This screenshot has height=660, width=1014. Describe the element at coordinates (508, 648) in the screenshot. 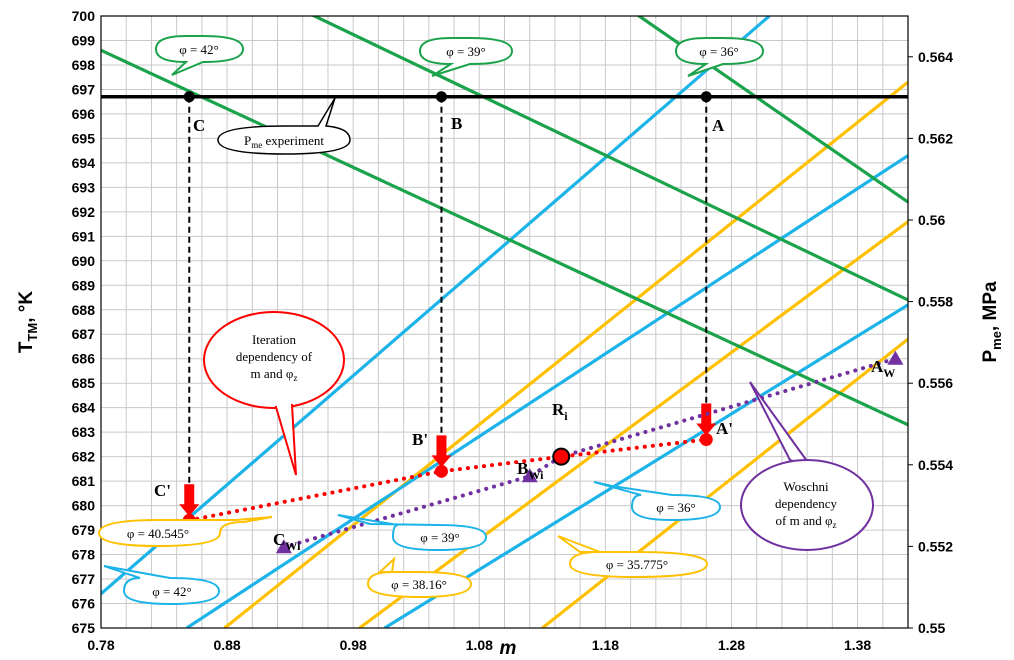

I see `x-axis-title: m` at that location.